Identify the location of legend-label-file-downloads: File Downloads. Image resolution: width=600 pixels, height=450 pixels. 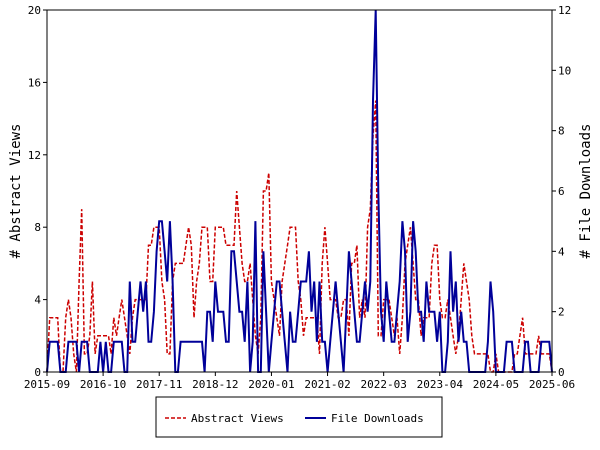
(377, 418).